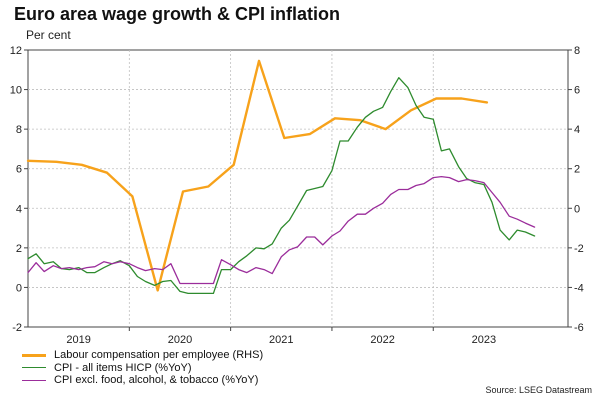 The image size is (600, 400). I want to click on legend-swatch-cpi-core, so click(34, 380).